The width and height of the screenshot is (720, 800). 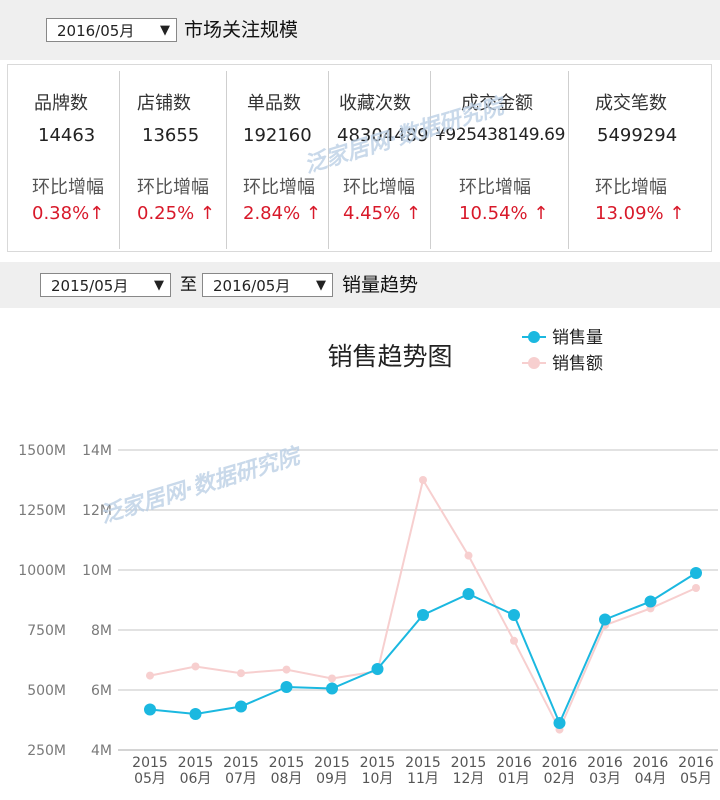 What do you see at coordinates (97, 571) in the screenshot?
I see `right-axis-tick-label: 10M` at bounding box center [97, 571].